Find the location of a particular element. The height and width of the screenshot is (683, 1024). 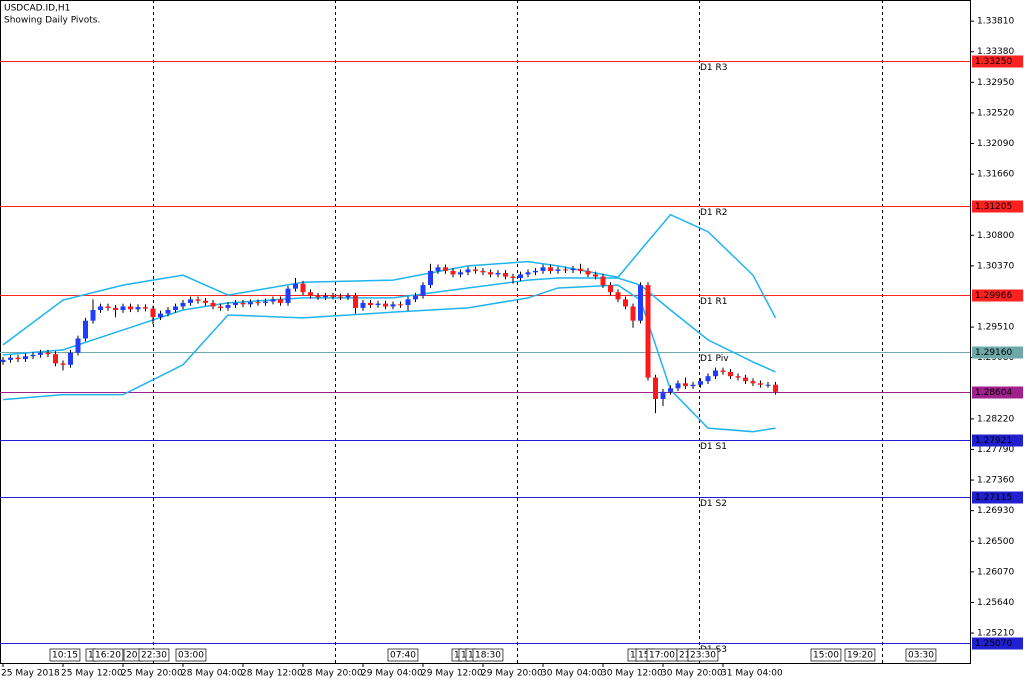

pivot-level-name: D1 R3 is located at coordinates (714, 68).